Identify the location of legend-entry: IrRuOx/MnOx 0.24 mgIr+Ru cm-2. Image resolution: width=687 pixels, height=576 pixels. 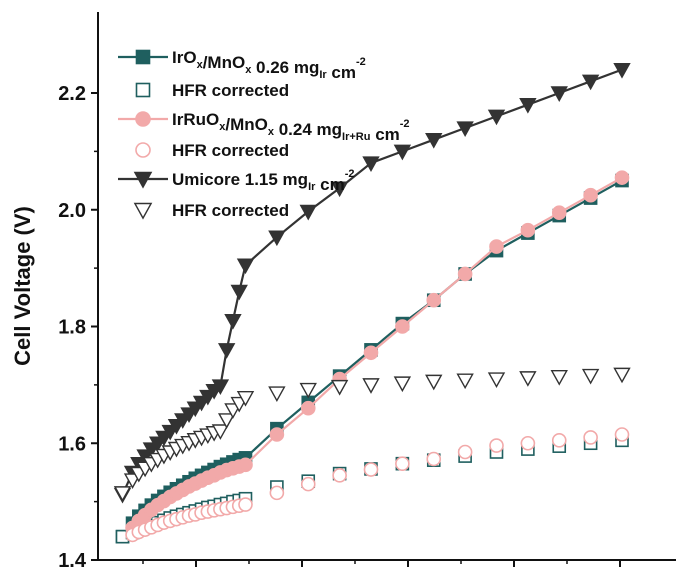
(264, 127).